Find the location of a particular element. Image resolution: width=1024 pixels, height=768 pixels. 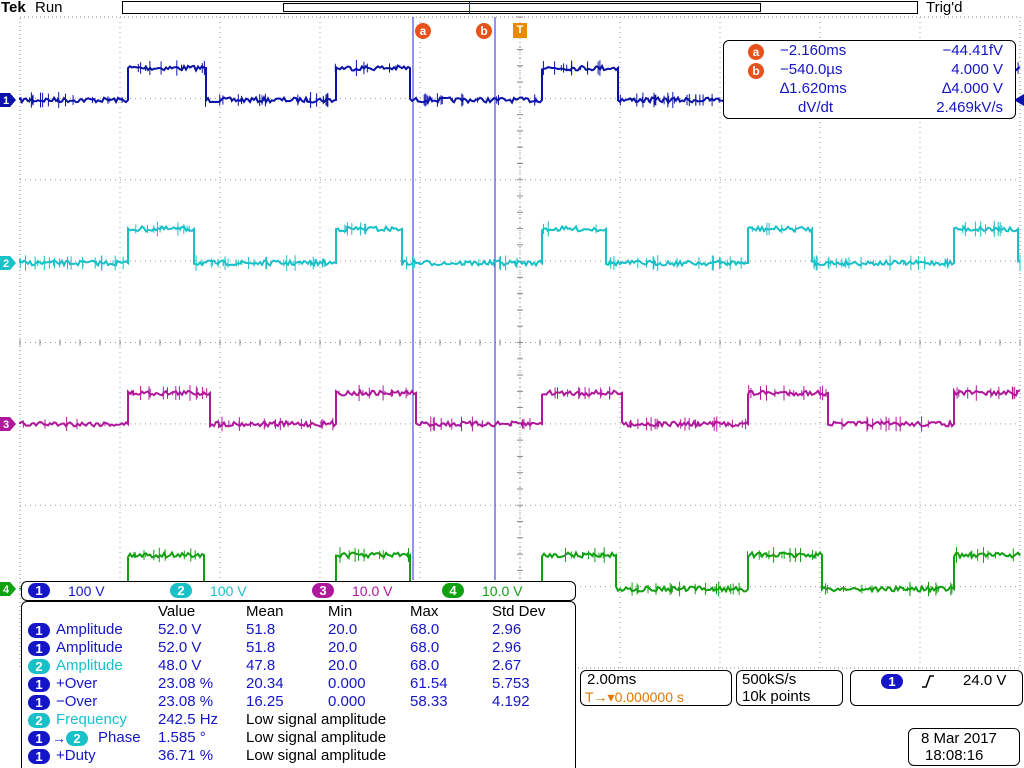

acquisition-panel: 500kS/s 10k points is located at coordinates (789, 688).